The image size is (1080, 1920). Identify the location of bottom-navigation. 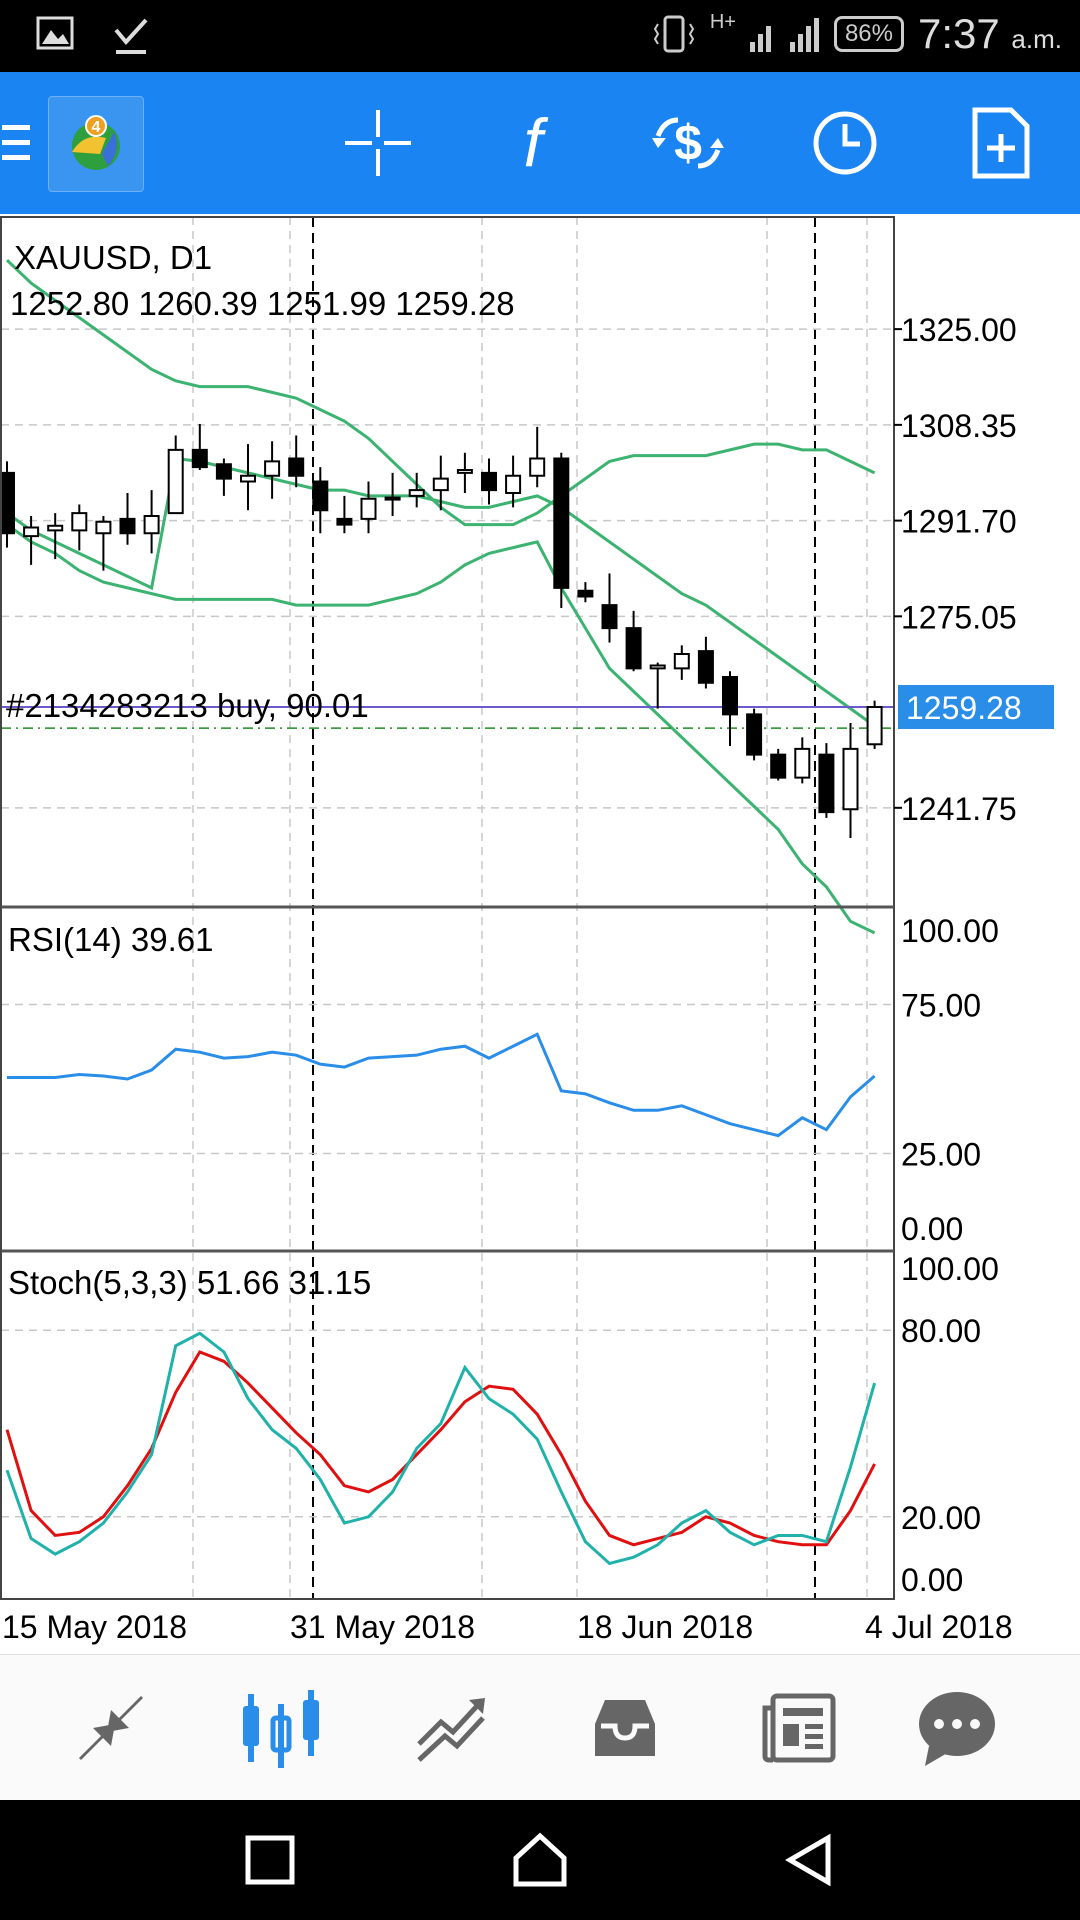
(540, 1727).